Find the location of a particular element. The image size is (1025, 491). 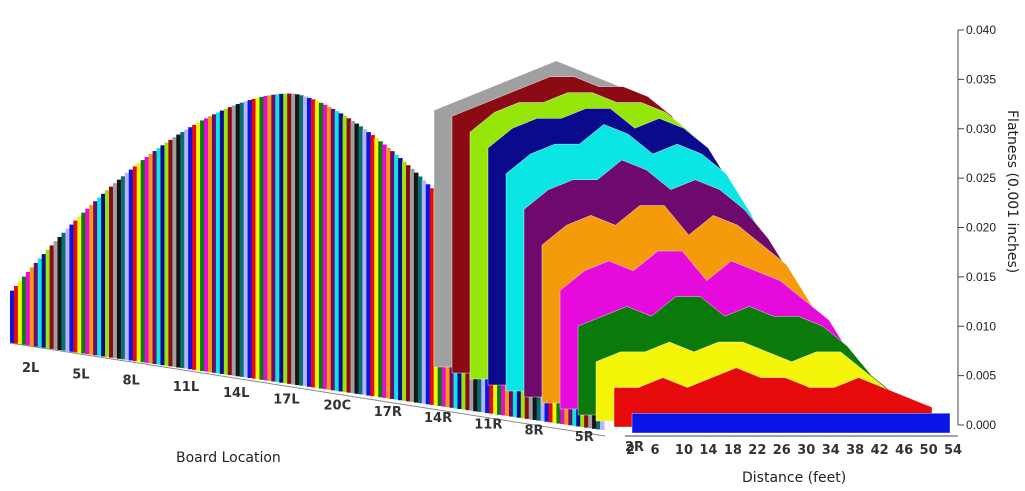

z-tick-label: 0.025 is located at coordinates (981, 178).